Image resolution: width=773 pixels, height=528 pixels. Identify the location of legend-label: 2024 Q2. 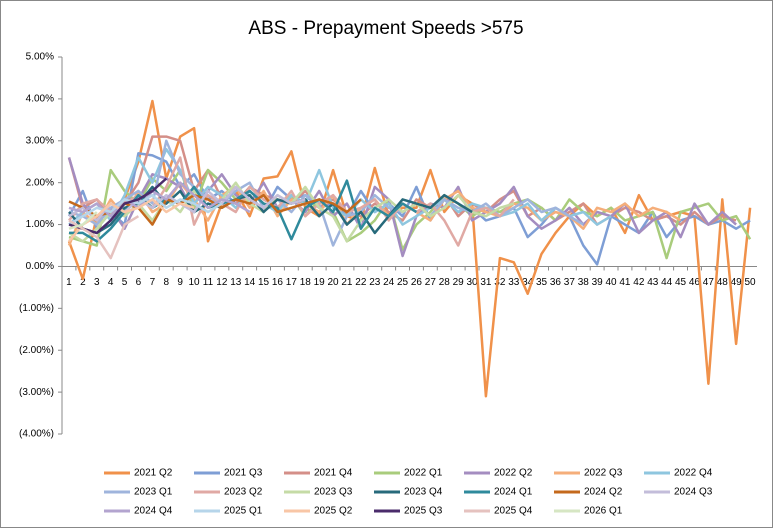
(603, 492).